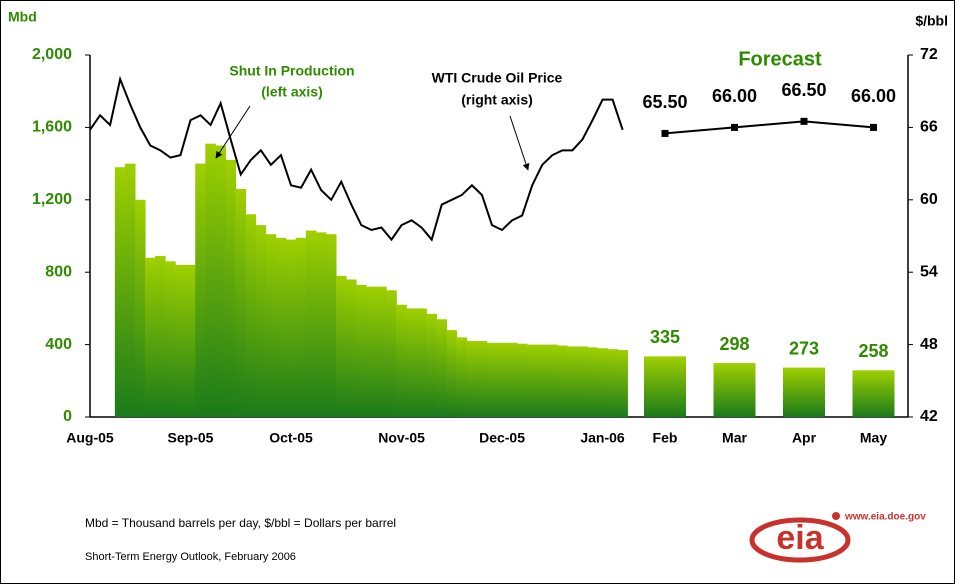  I want to click on bar-label: 298, so click(734, 344).